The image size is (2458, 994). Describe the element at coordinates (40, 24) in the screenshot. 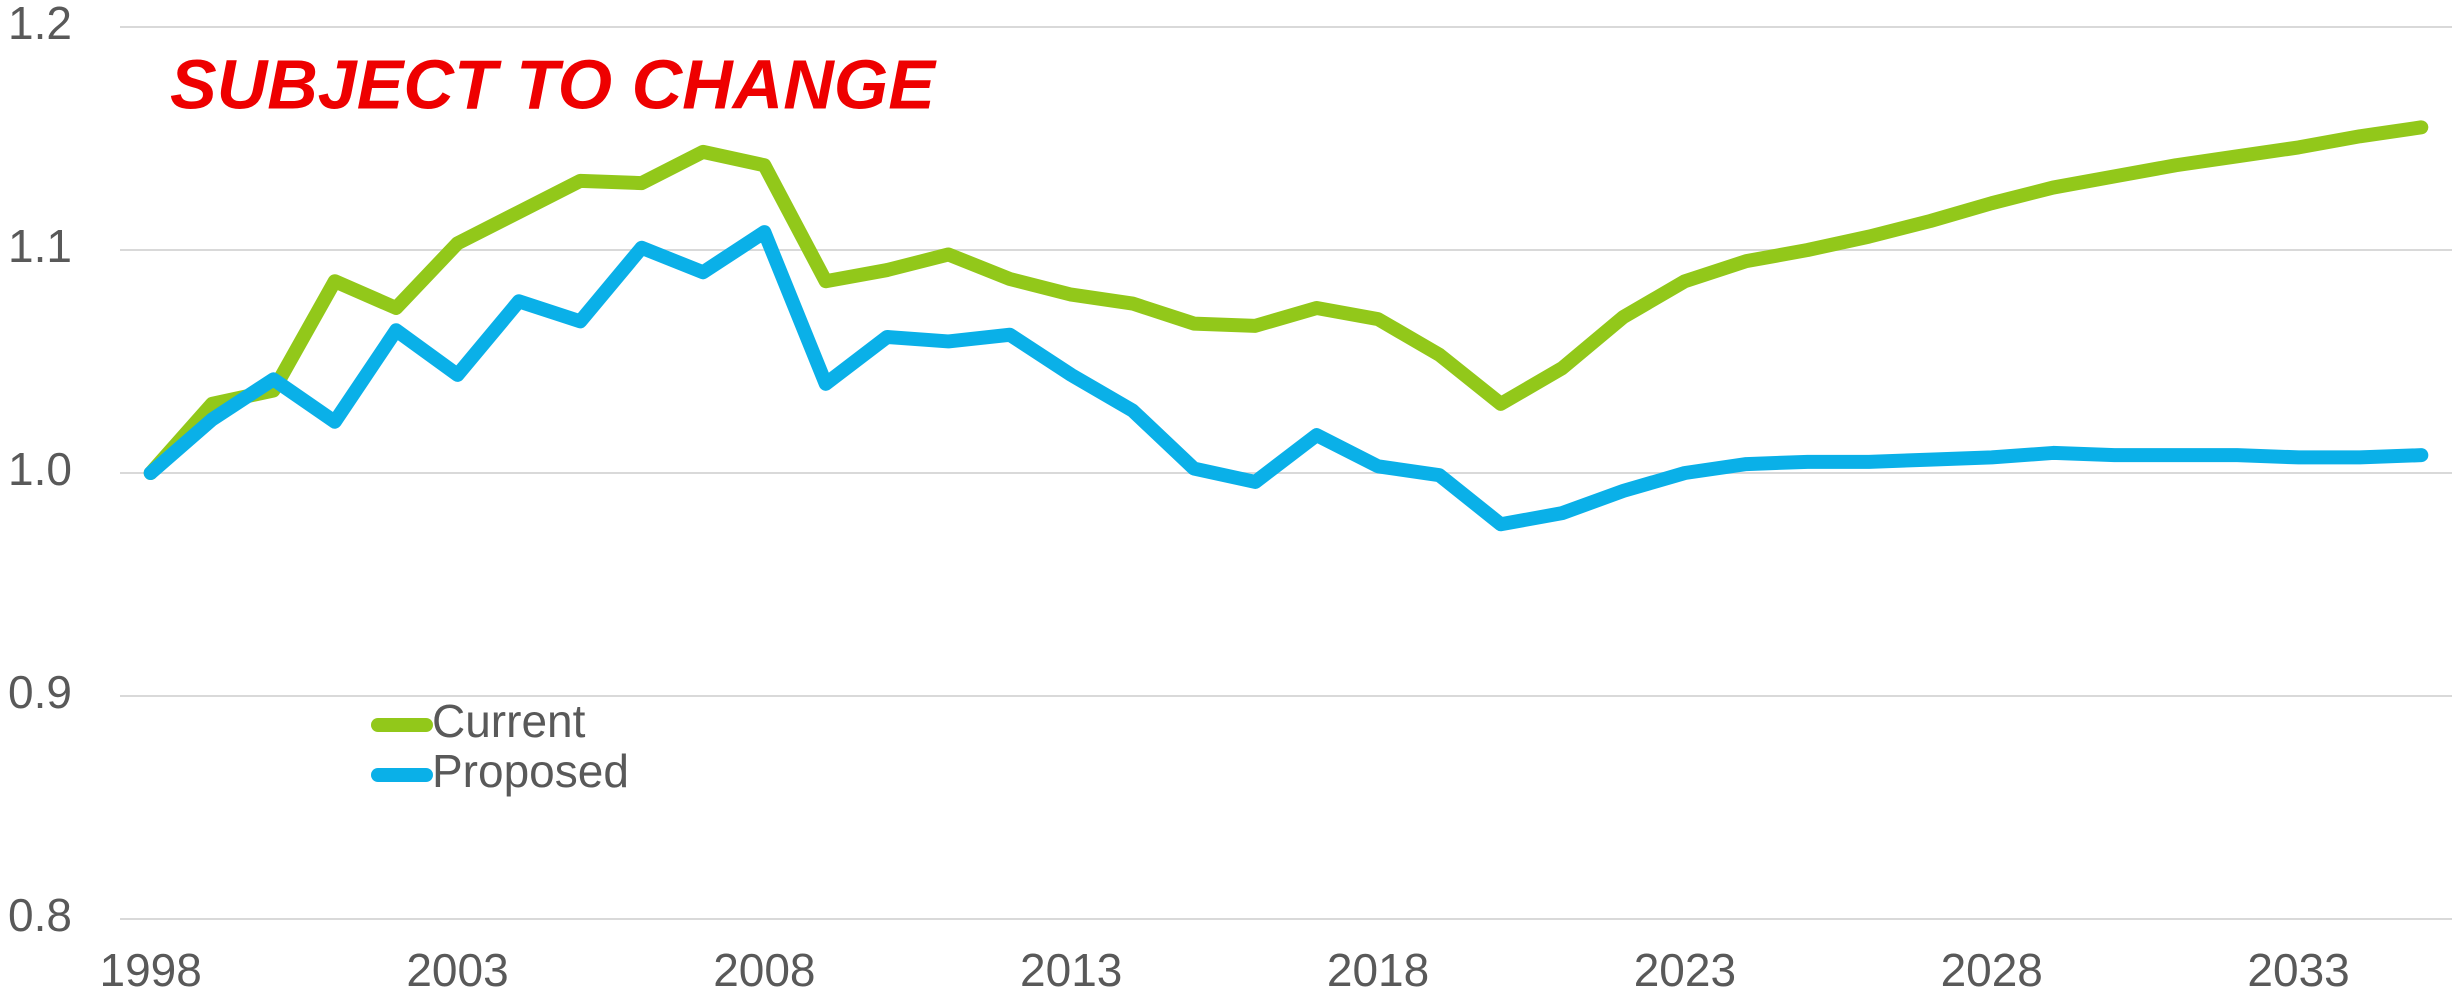

I see `y-tick-label: 1.2` at that location.